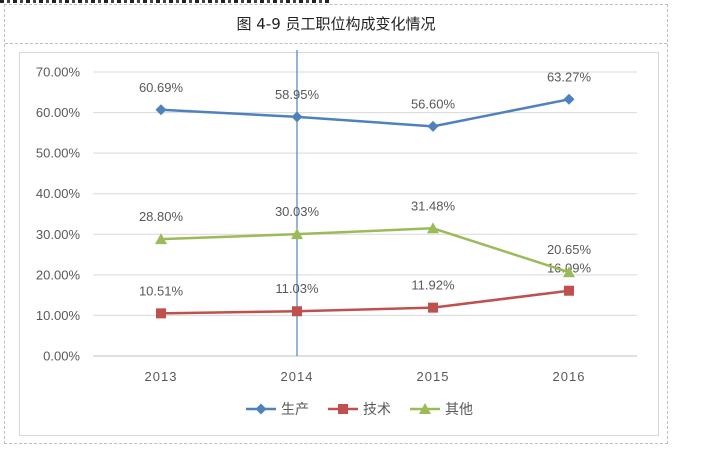 The height and width of the screenshot is (450, 701). What do you see at coordinates (161, 87) in the screenshot?
I see `data-label: 60.69%` at bounding box center [161, 87].